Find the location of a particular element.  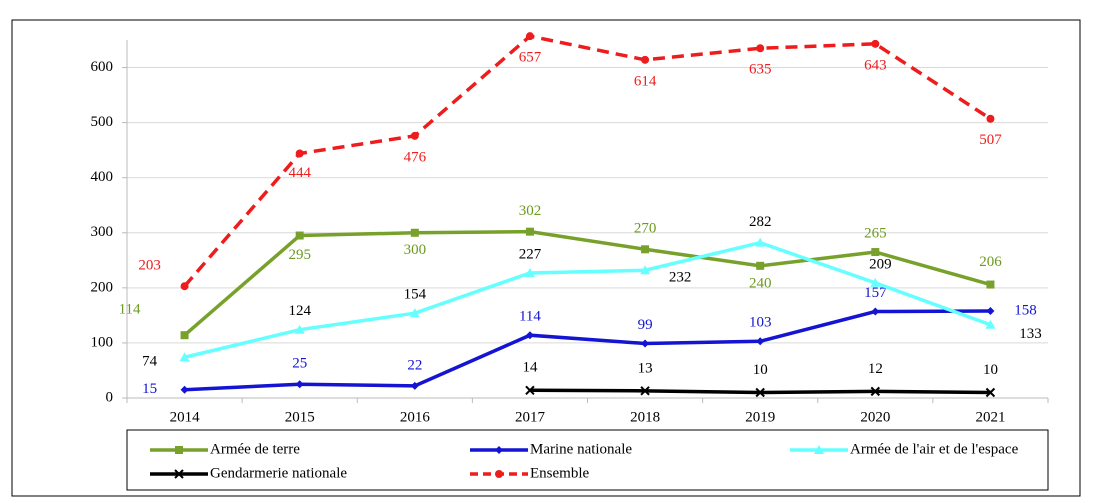

legend-label: Armée de terre is located at coordinates (255, 449).